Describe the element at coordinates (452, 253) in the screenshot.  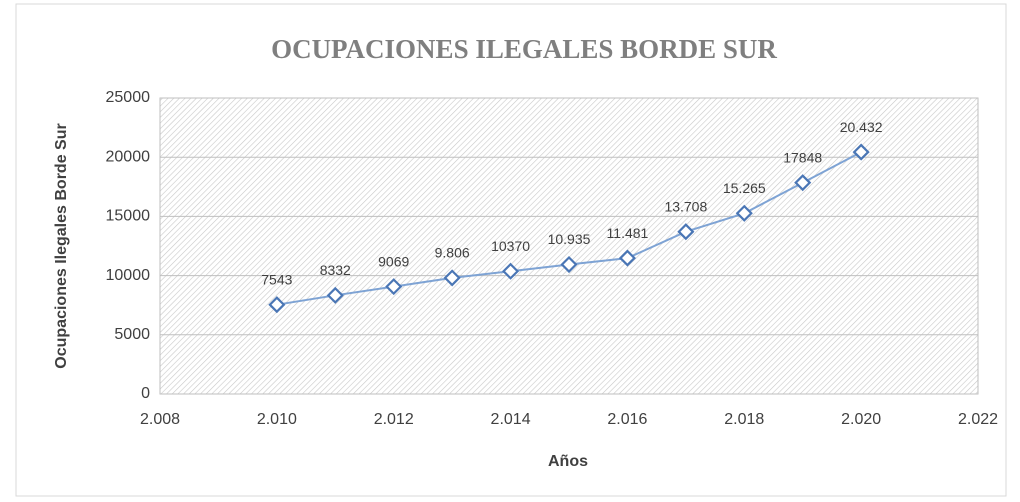
I see `data-label: 9.806` at that location.